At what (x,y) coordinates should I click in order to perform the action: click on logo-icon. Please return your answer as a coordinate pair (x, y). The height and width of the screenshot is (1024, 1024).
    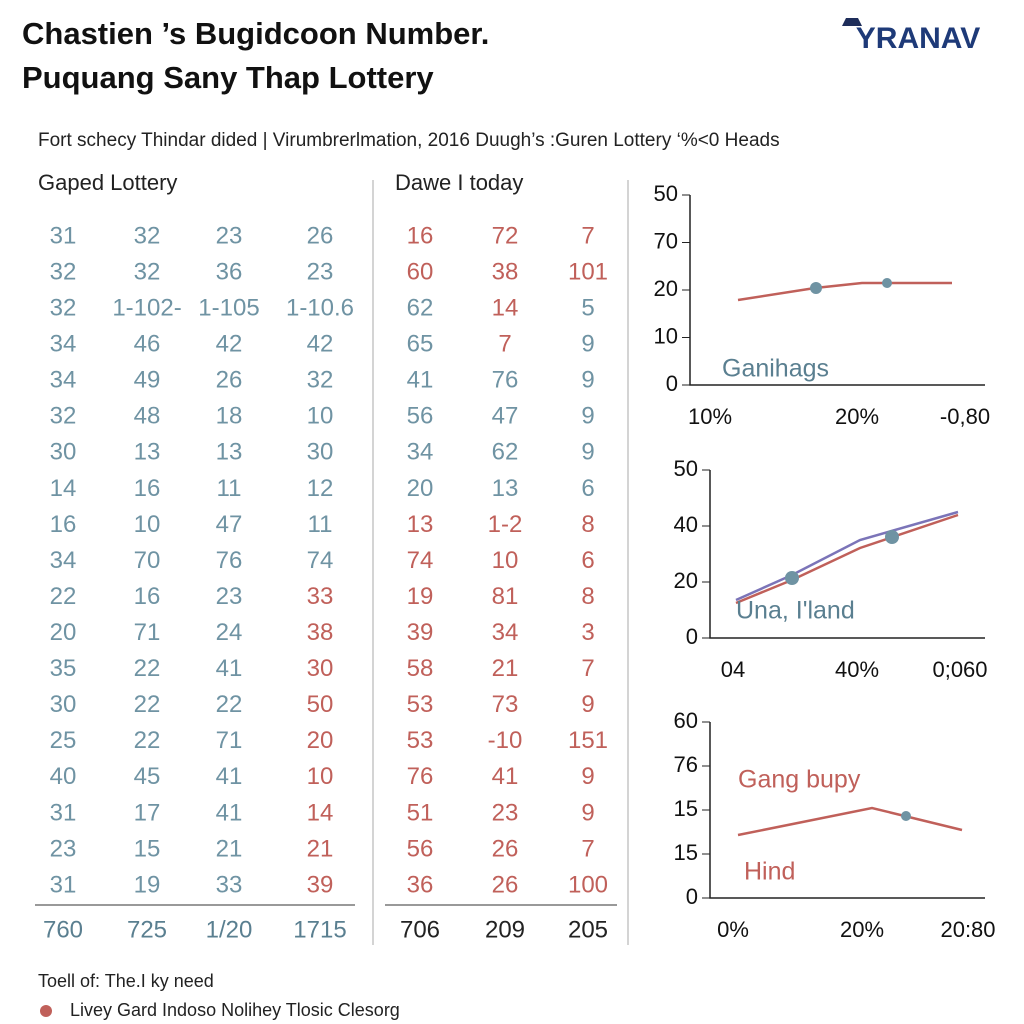
    Looking at the image, I should click on (852, 22).